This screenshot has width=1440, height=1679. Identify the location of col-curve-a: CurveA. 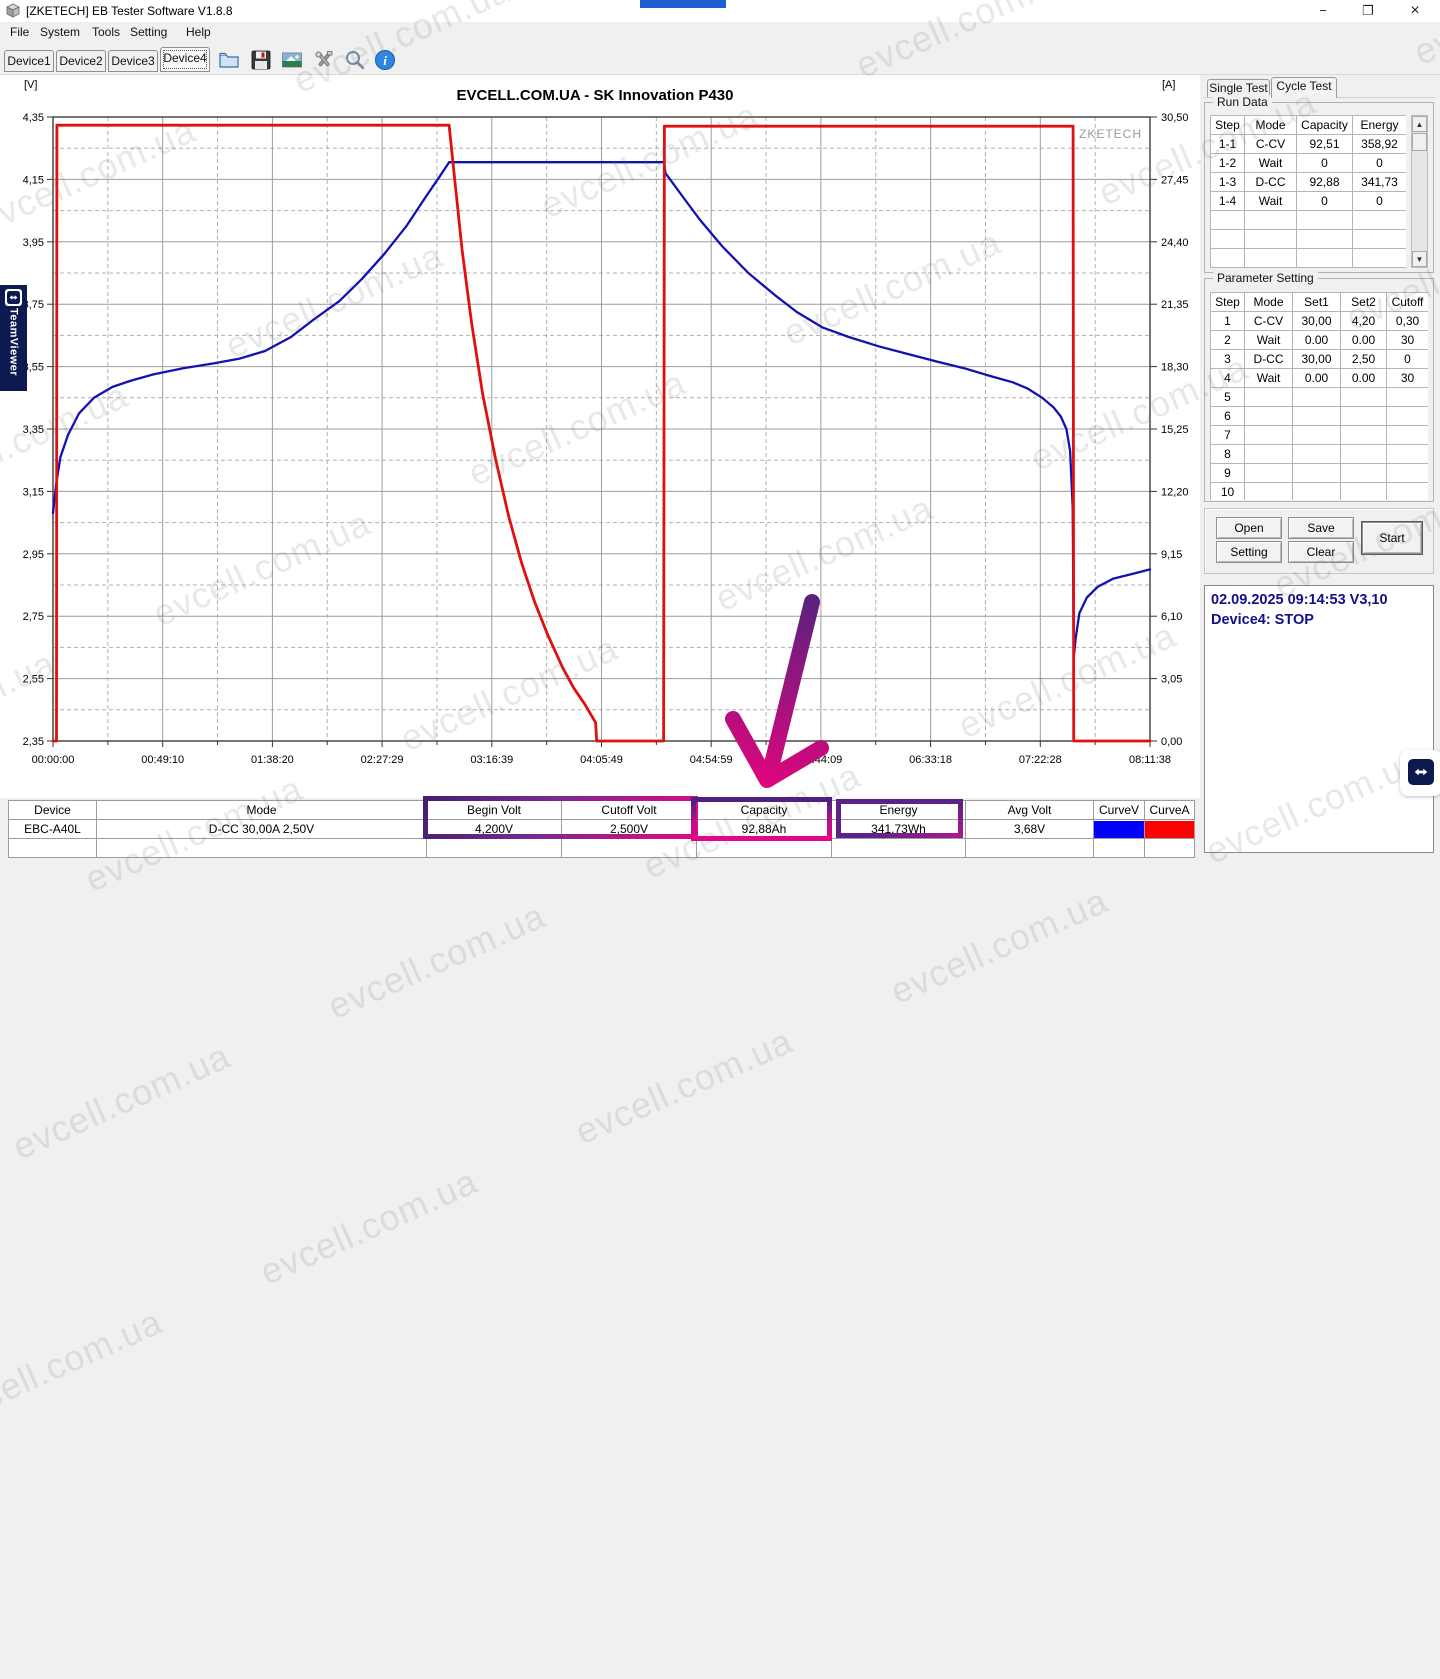
(1169, 810).